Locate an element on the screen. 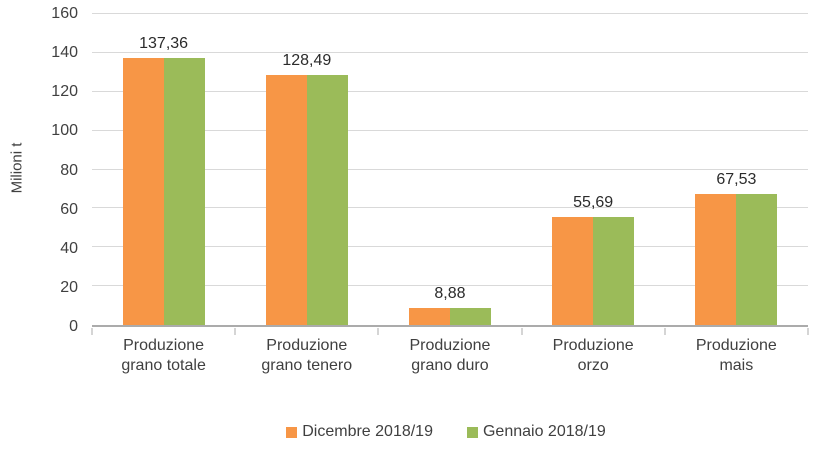 The image size is (820, 460). bar-group: 55,69 is located at coordinates (593, 169).